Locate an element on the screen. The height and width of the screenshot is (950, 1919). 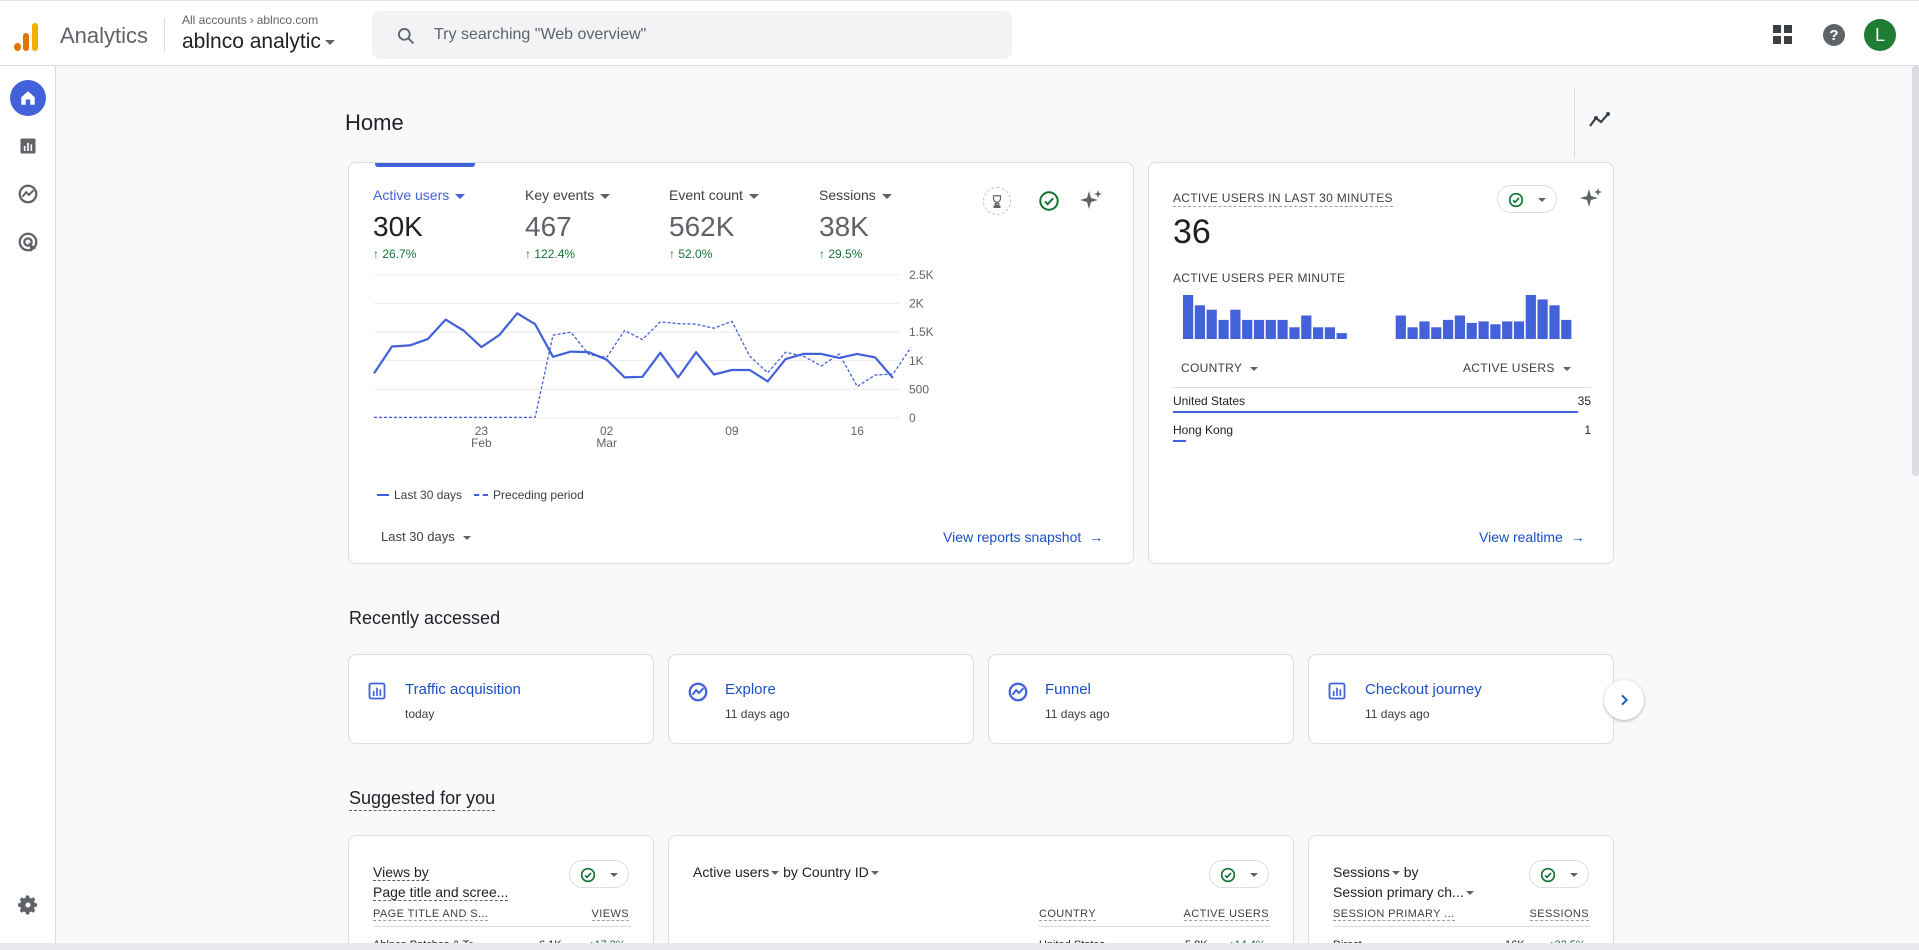
recent-item-funnel: Funnel 11 days ago is located at coordinates (1141, 699).